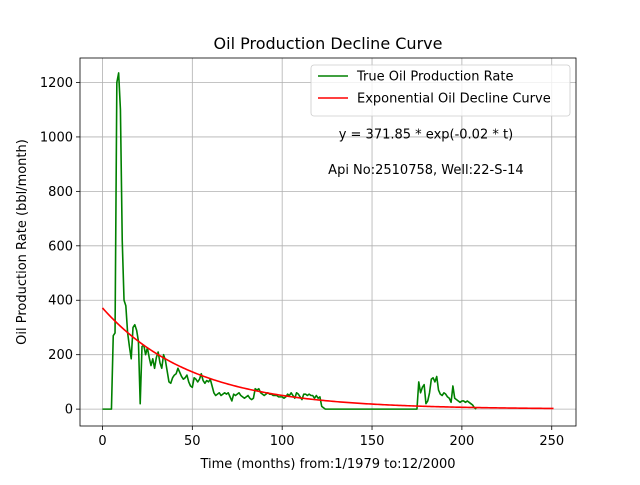 Image resolution: width=640 pixels, height=485 pixels. What do you see at coordinates (56, 137) in the screenshot?
I see `y-tick-label: 1000` at bounding box center [56, 137].